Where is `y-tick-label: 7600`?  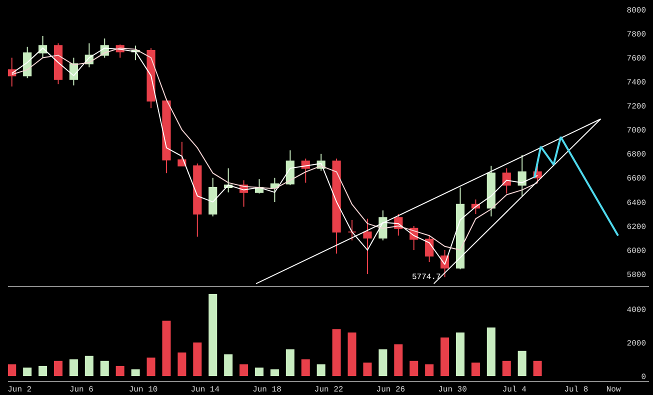
y-tick-label: 7600 is located at coordinates (636, 59).